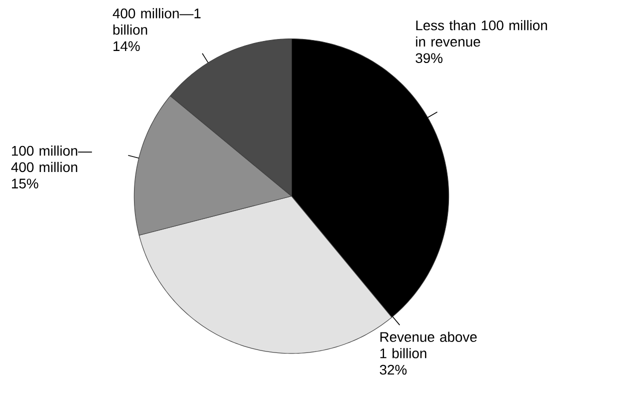 The image size is (627, 405). I want to click on data-label: 32%, so click(393, 369).